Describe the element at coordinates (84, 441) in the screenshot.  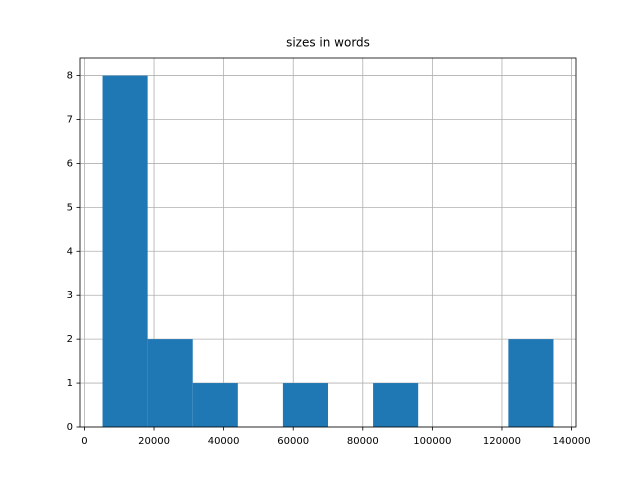
I see `x-tick-label: 0` at that location.